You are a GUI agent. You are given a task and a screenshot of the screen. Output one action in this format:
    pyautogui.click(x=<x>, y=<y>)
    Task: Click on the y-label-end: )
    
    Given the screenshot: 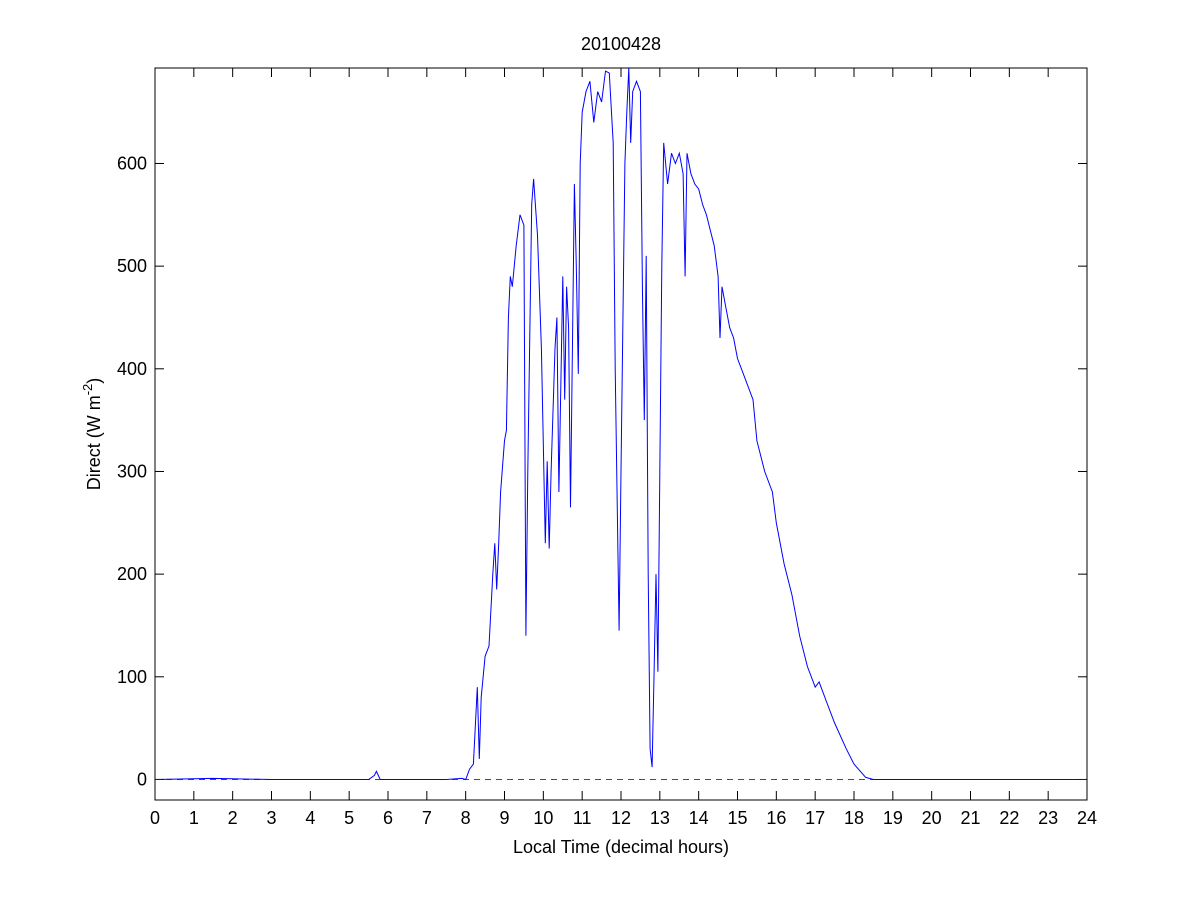 What is the action you would take?
    pyautogui.click(x=94, y=381)
    